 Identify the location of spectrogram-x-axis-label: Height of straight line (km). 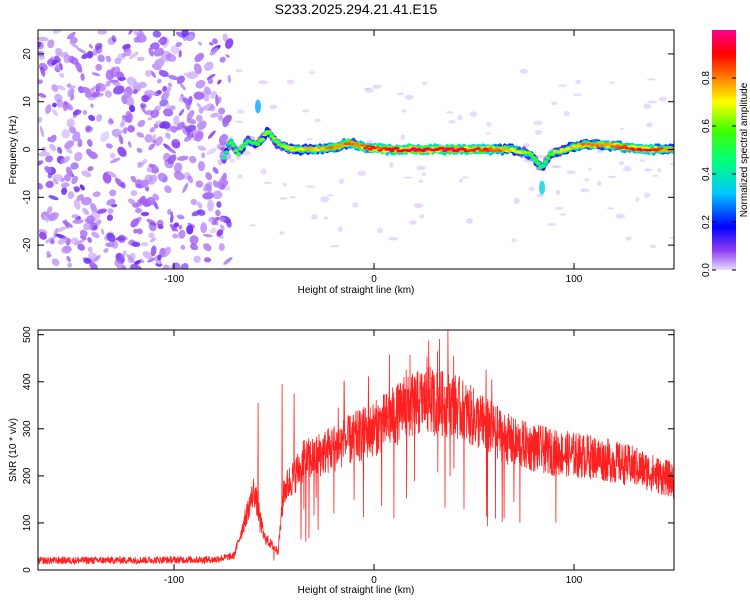
(356, 290).